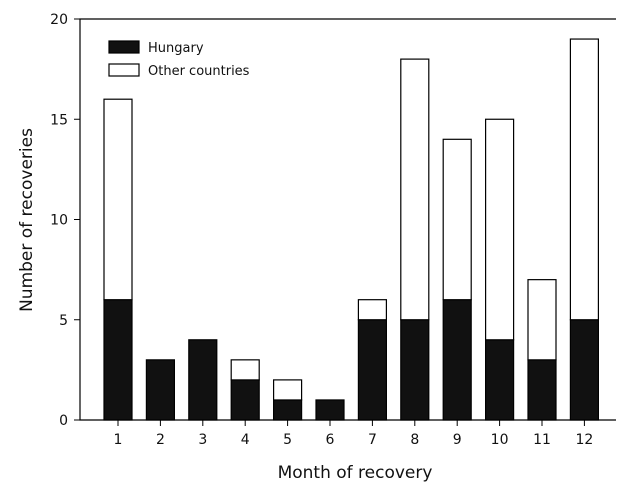  What do you see at coordinates (160, 440) in the screenshot?
I see `x-tick-label-2: 2` at bounding box center [160, 440].